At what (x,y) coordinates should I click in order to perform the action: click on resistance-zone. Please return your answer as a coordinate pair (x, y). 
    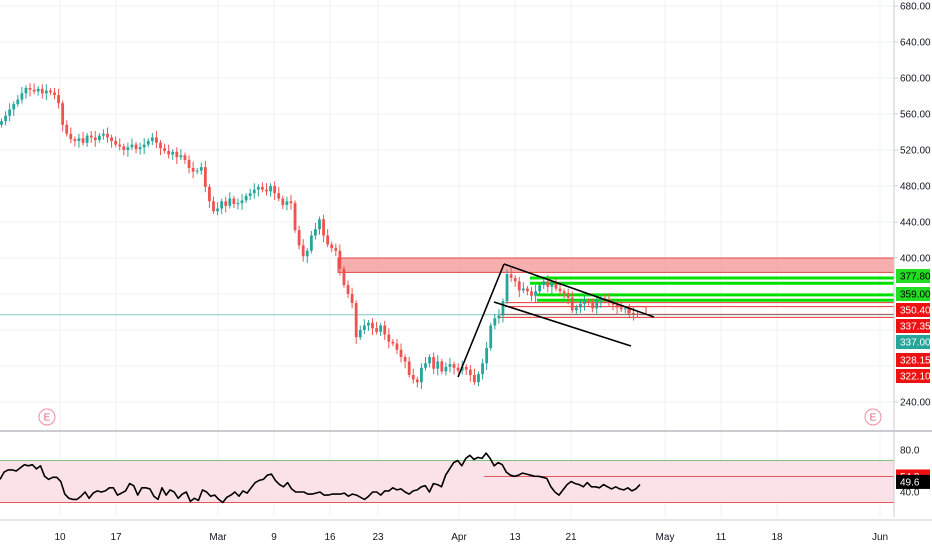
    Looking at the image, I should click on (616, 265).